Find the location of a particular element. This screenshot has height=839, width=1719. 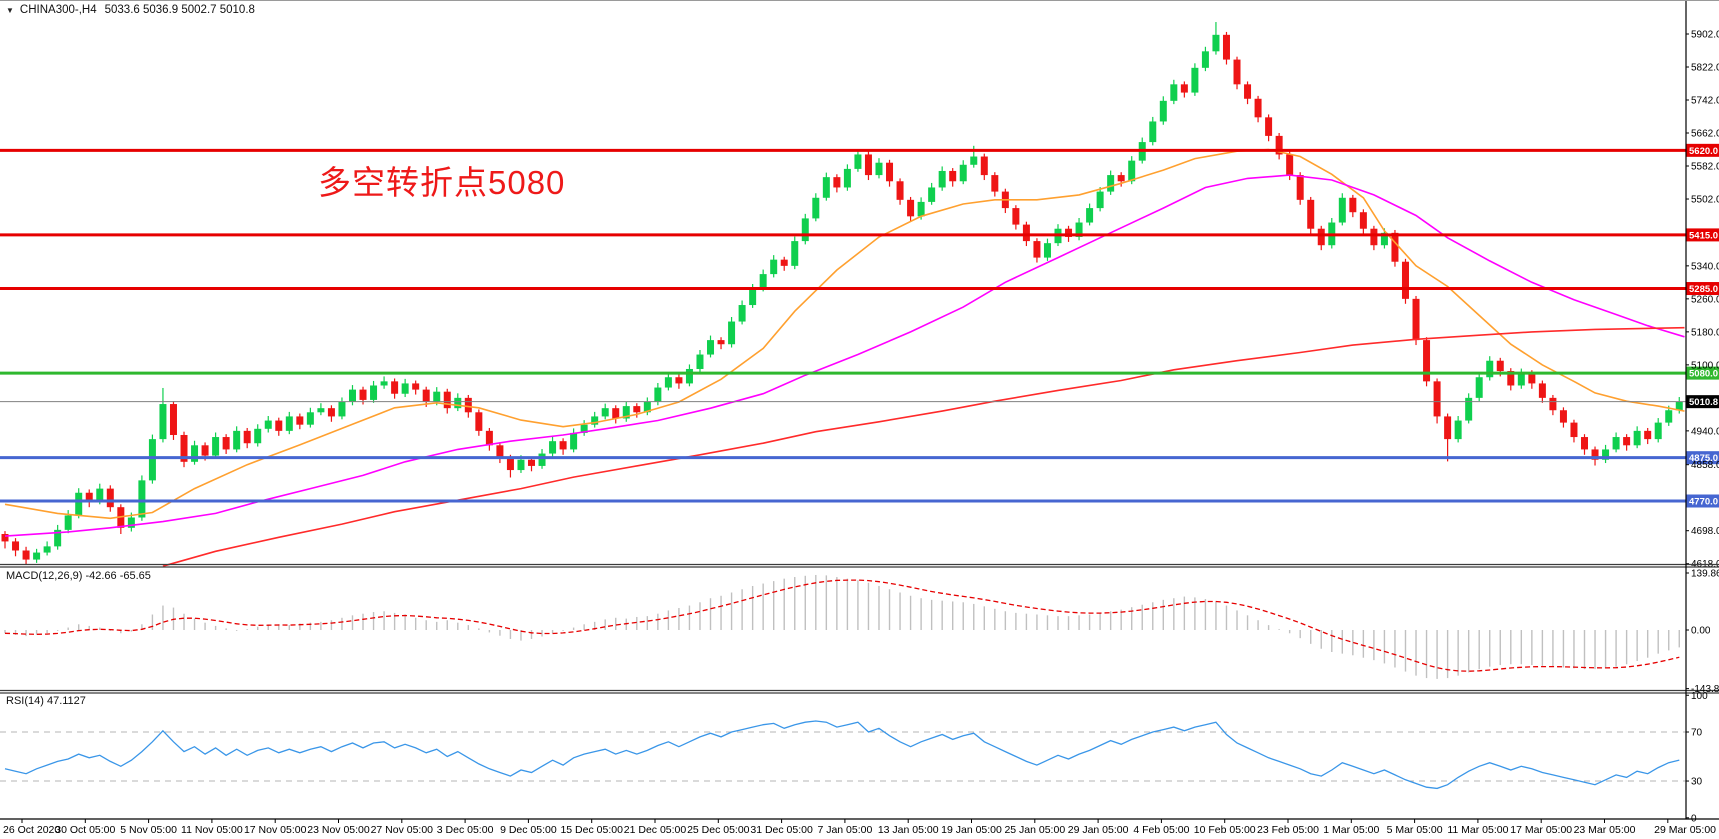

x-axis-label: 13 Jan 05:00 is located at coordinates (908, 830).